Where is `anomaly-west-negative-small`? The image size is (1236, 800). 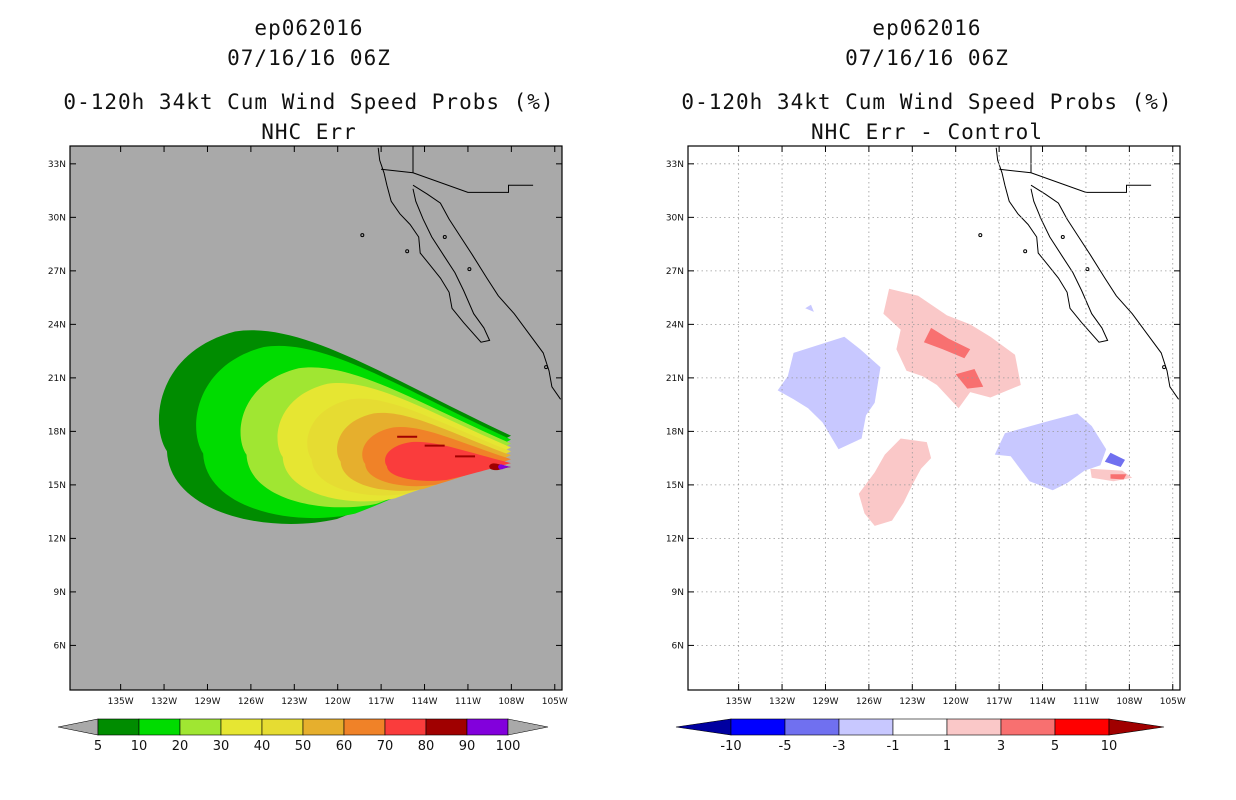
anomaly-west-negative-small is located at coordinates (809, 308).